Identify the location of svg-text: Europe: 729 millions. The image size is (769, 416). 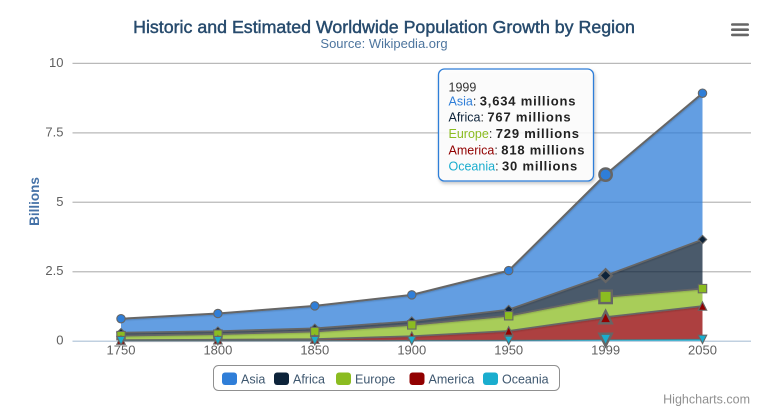
(514, 133).